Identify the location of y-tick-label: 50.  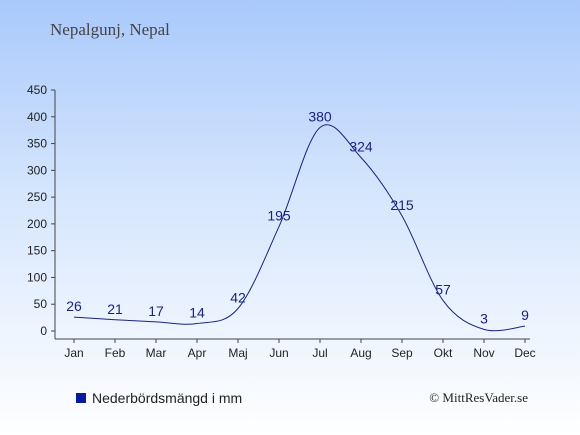
(41, 304).